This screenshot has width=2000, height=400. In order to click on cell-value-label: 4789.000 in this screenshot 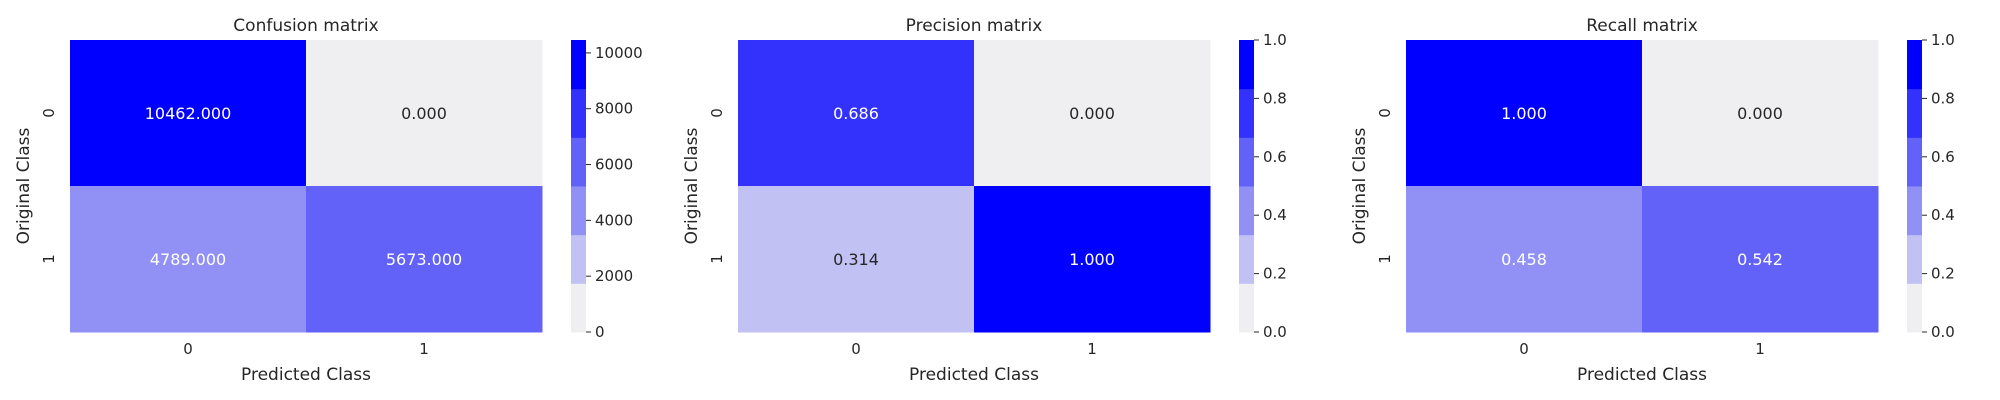, I will do `click(188, 259)`.